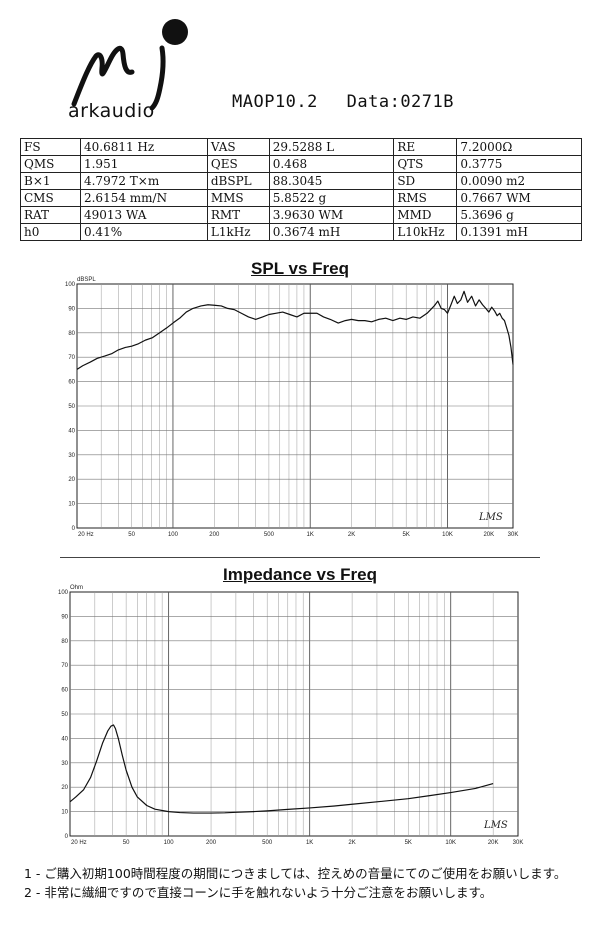 The image size is (600, 930). Describe the element at coordinates (425, 232) in the screenshot. I see `param-name: L10kHz` at that location.